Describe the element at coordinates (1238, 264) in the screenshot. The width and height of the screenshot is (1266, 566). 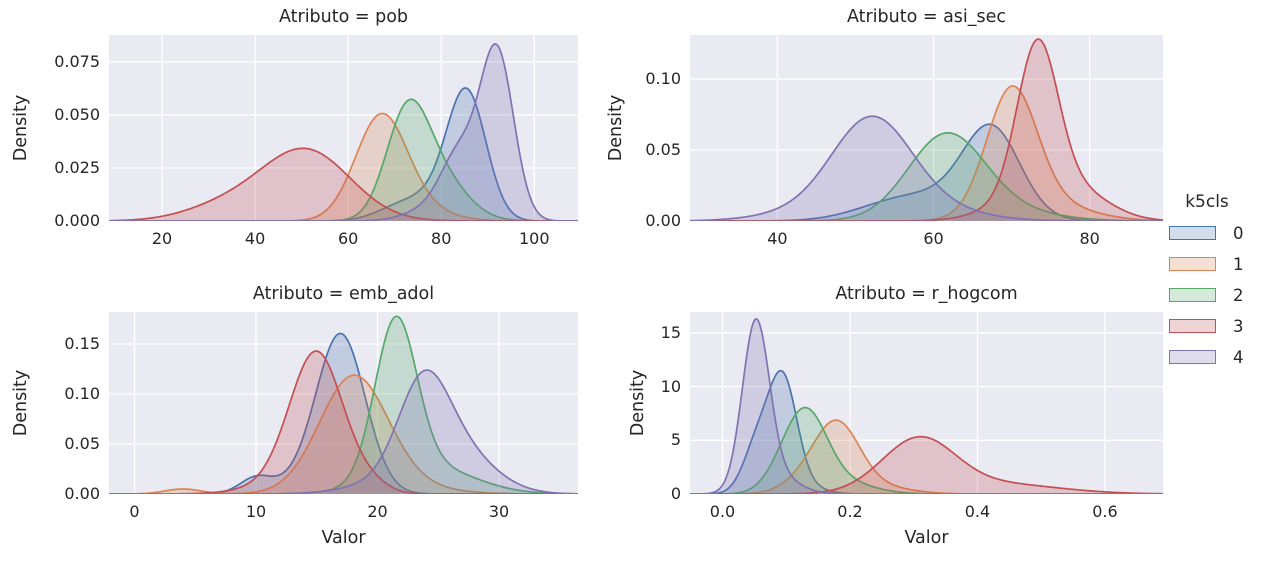
I see `legend-label-1: 1` at that location.